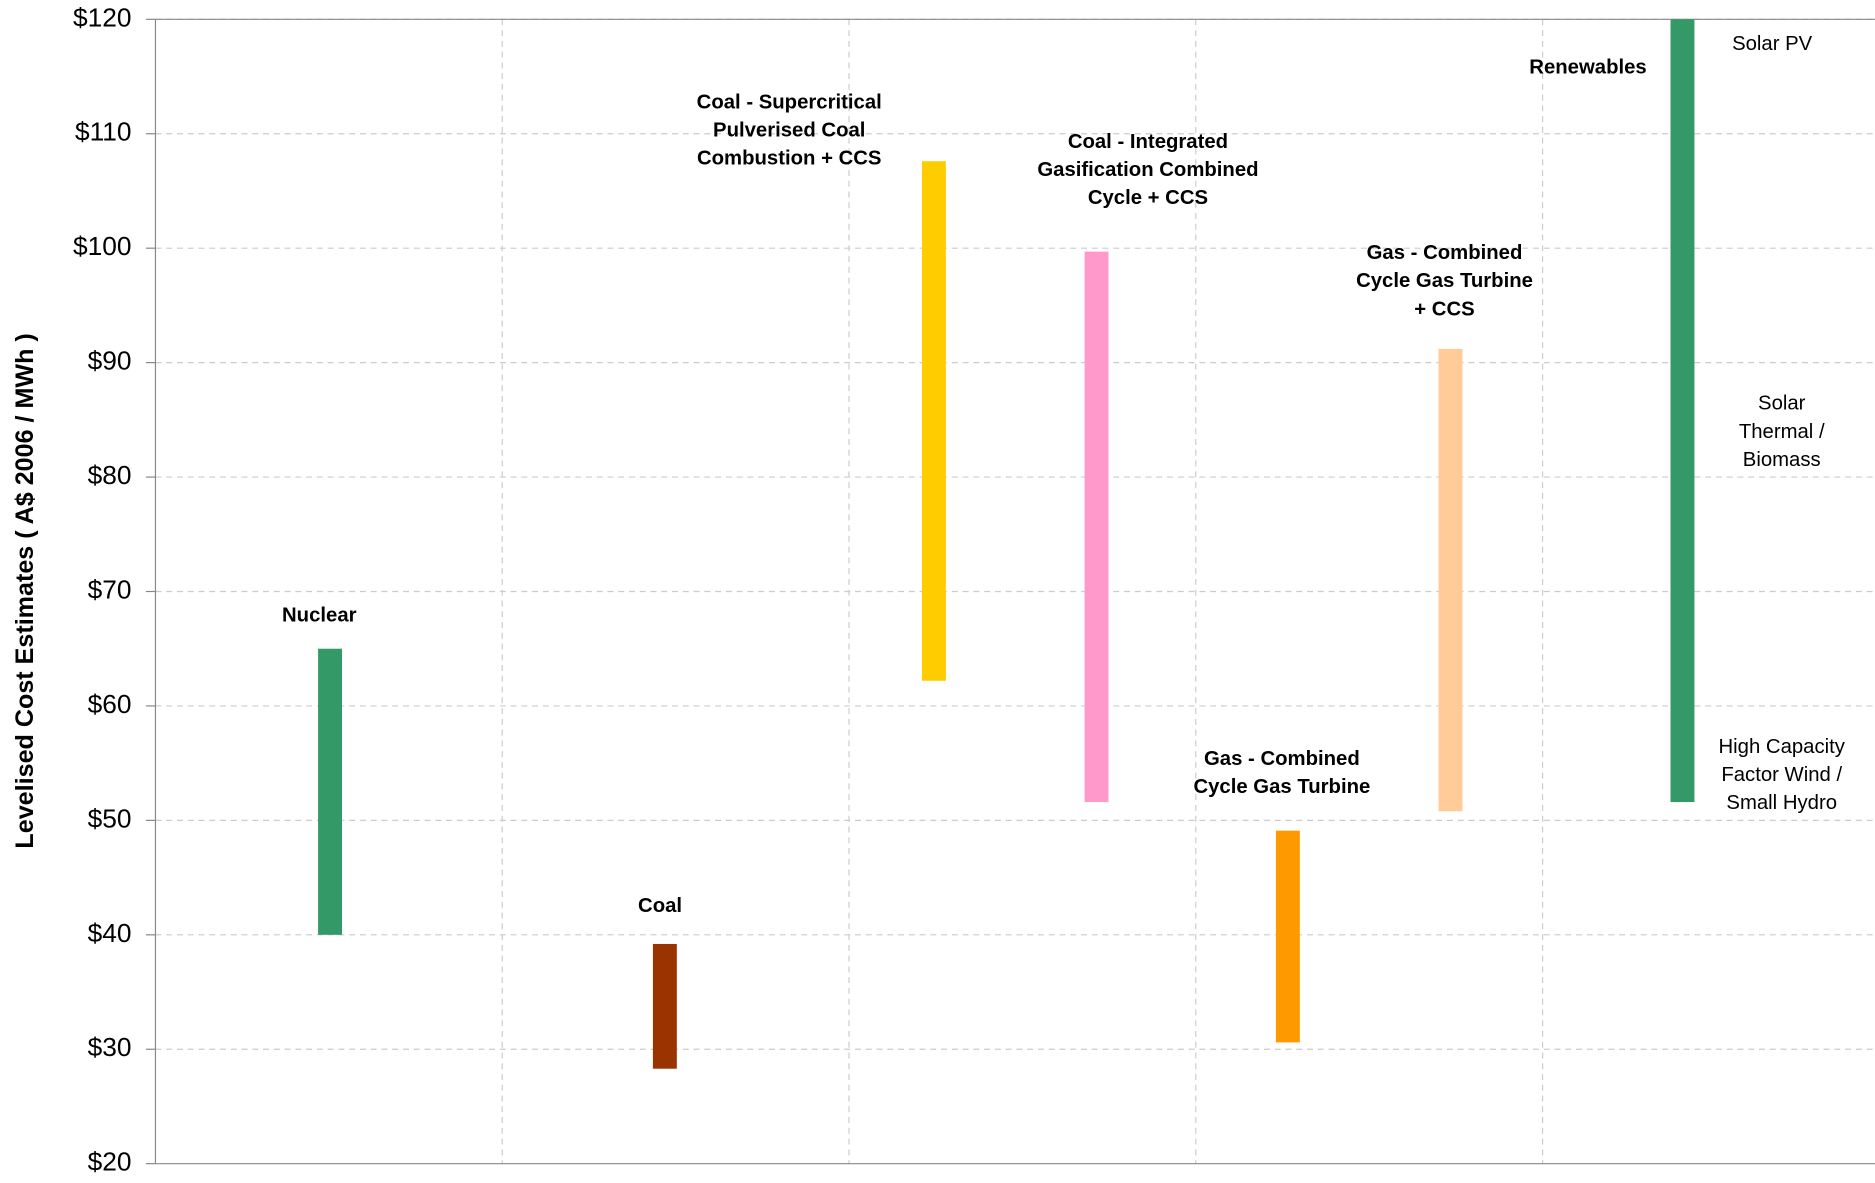 This screenshot has height=1183, width=1875. Describe the element at coordinates (110, 361) in the screenshot. I see `y-tick-label: $90` at that location.